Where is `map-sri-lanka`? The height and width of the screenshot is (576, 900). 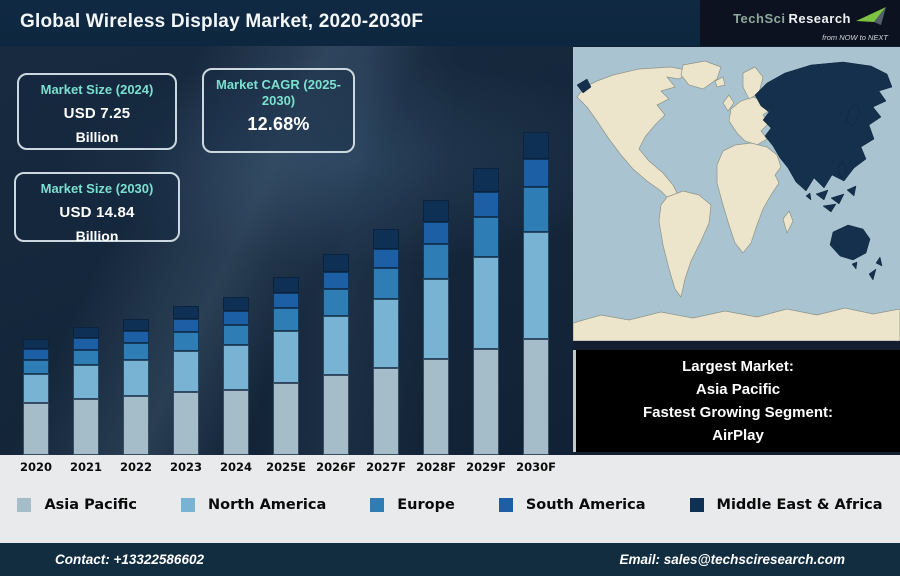 map-sri-lanka is located at coordinates (808, 196).